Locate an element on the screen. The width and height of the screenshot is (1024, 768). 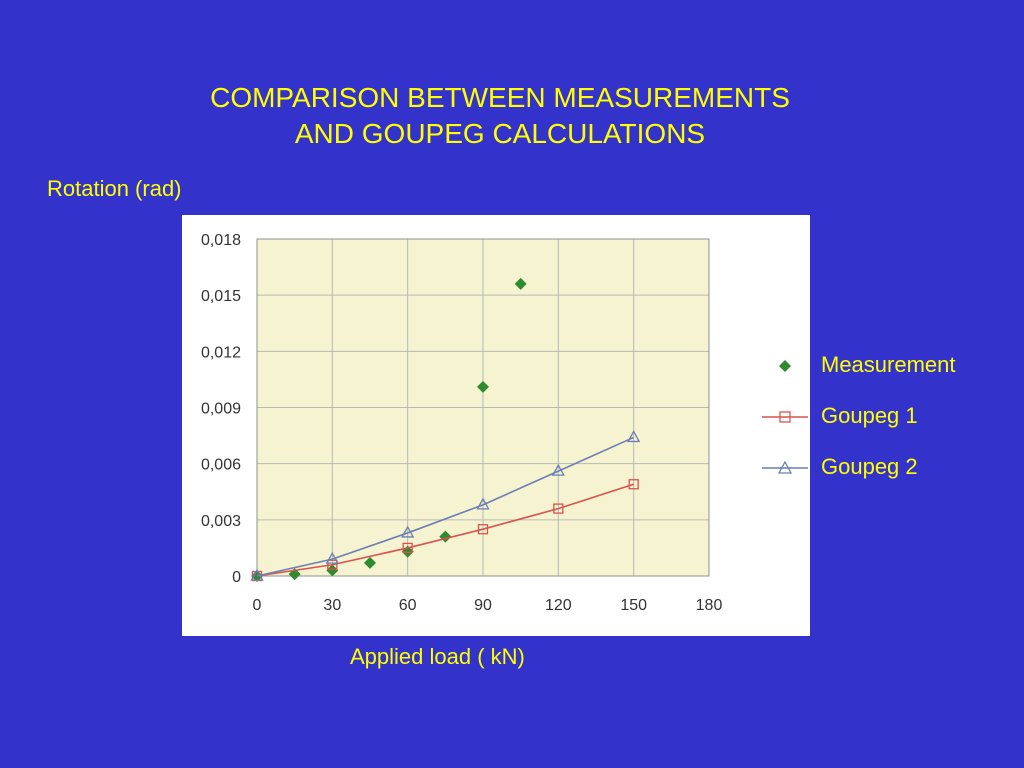
y-tick-label: 0,015 is located at coordinates (221, 296).